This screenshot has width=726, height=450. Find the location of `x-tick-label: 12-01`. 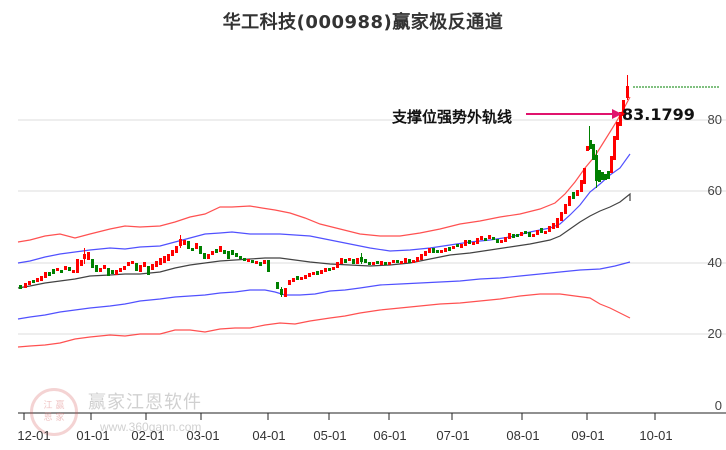

x-tick-label: 12-01 is located at coordinates (34, 435).